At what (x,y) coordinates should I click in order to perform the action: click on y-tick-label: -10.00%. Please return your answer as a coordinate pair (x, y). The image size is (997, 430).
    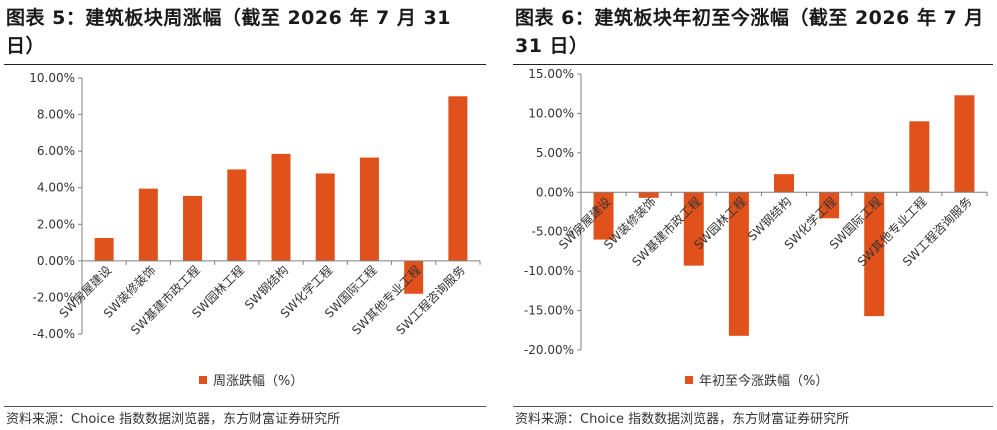
    Looking at the image, I should click on (549, 271).